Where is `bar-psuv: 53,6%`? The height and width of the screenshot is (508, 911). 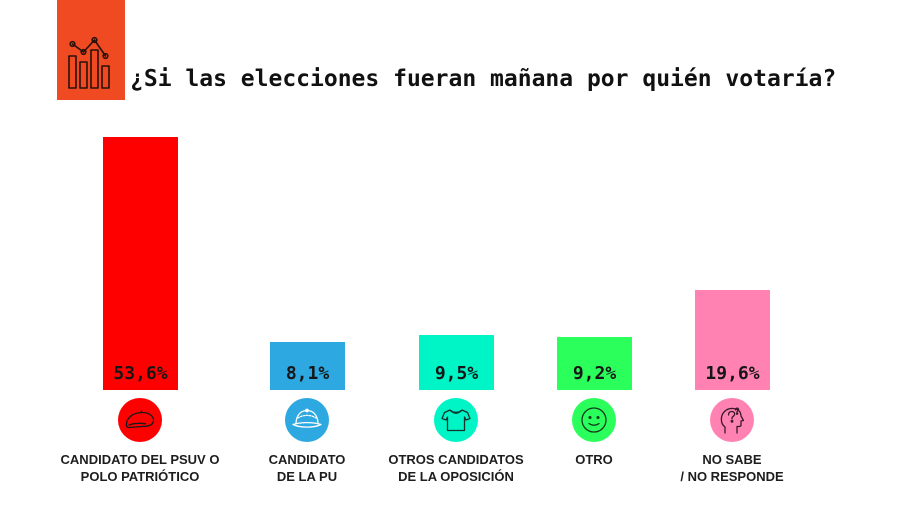
bar-psuv: 53,6% is located at coordinates (140, 263).